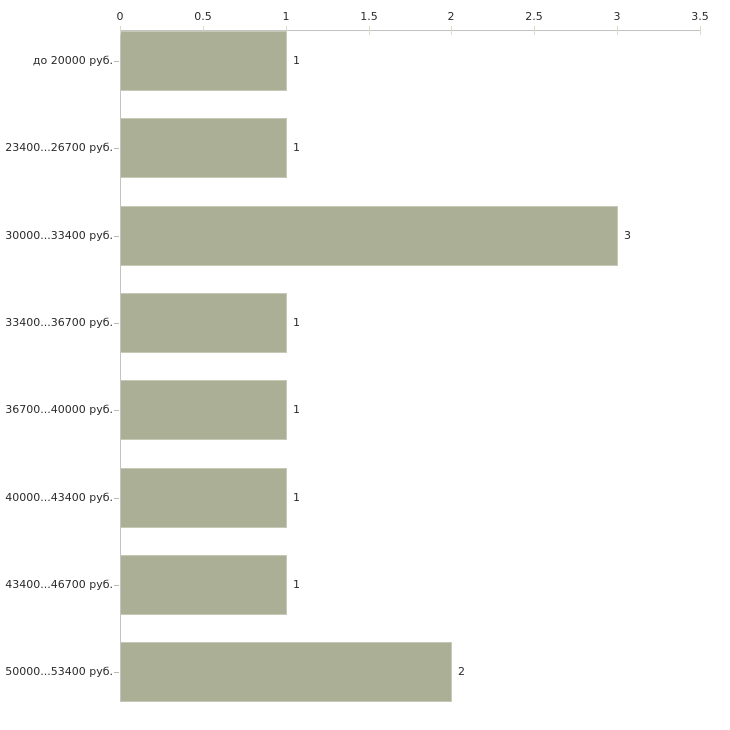 This screenshot has height=730, width=730. I want to click on category-label: до 20000 руб., so click(72, 60).